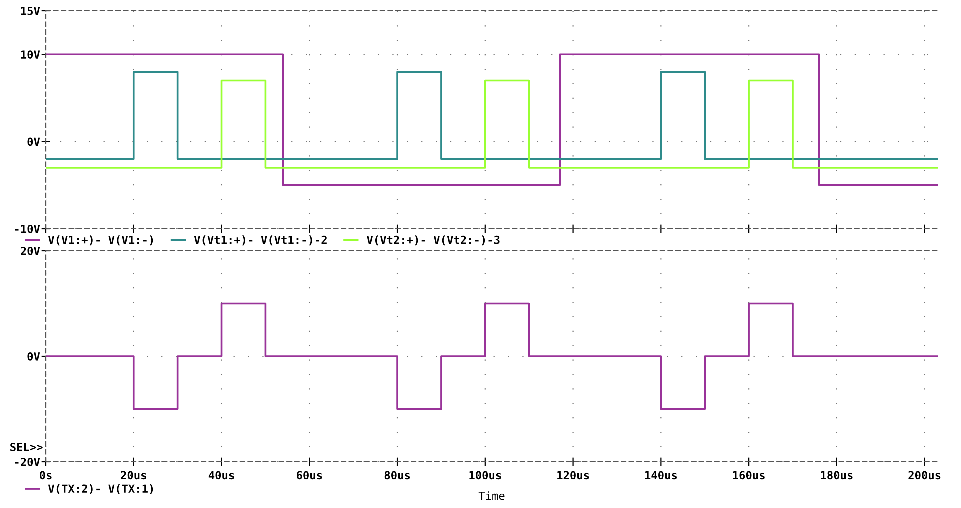 The height and width of the screenshot is (508, 961). What do you see at coordinates (30, 11) in the screenshot?
I see `y-tick-label: 15V` at bounding box center [30, 11].